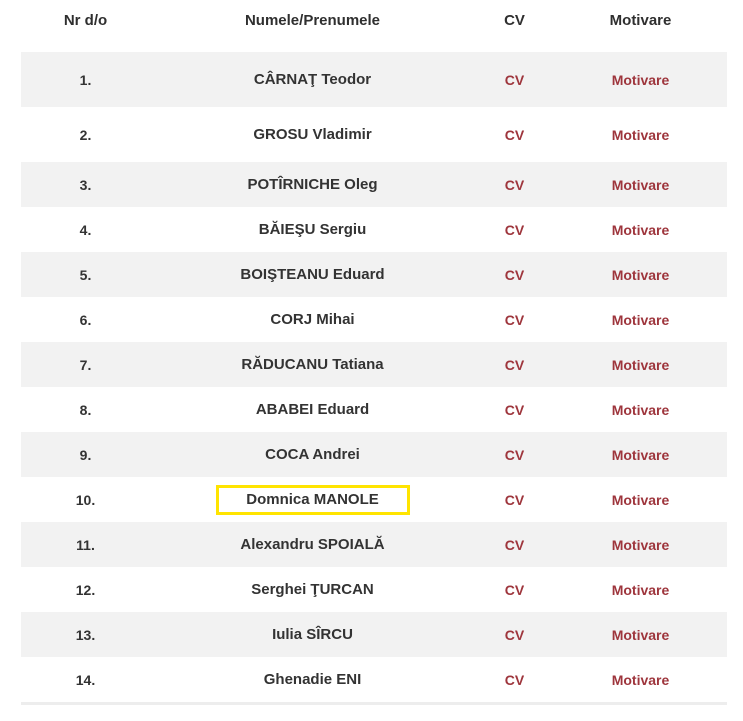  I want to click on row-number: 13., so click(85, 634).